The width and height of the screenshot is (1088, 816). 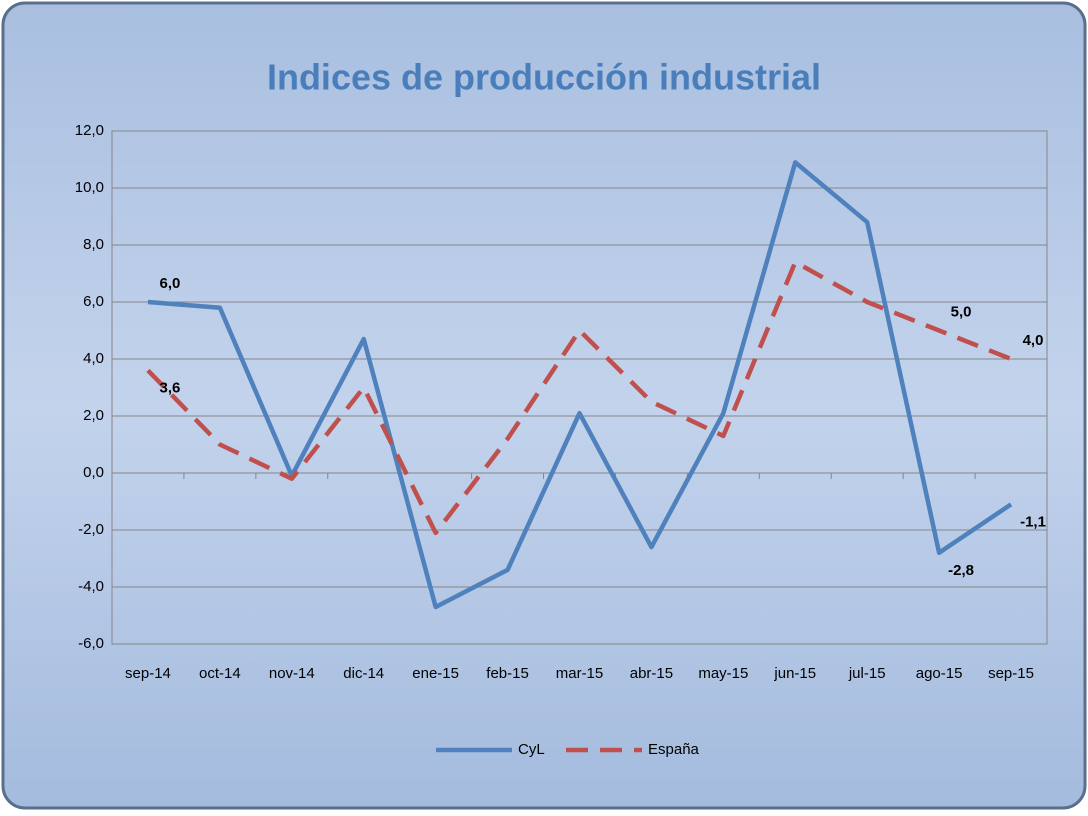 I want to click on y-tick-label: 0,0, so click(x=93, y=472).